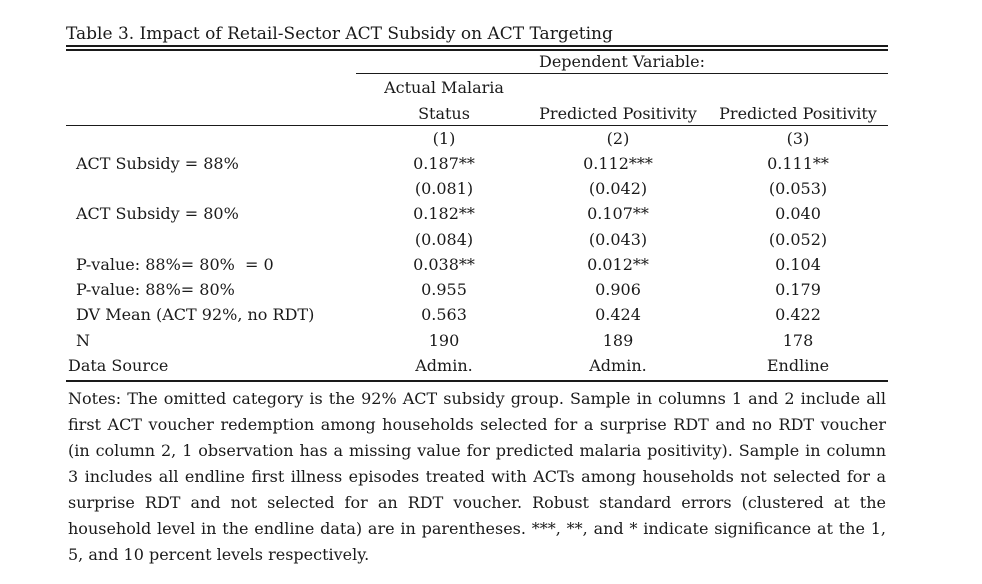  I want to click on cell-dv-mean-col2: 0.424, so click(618, 314).